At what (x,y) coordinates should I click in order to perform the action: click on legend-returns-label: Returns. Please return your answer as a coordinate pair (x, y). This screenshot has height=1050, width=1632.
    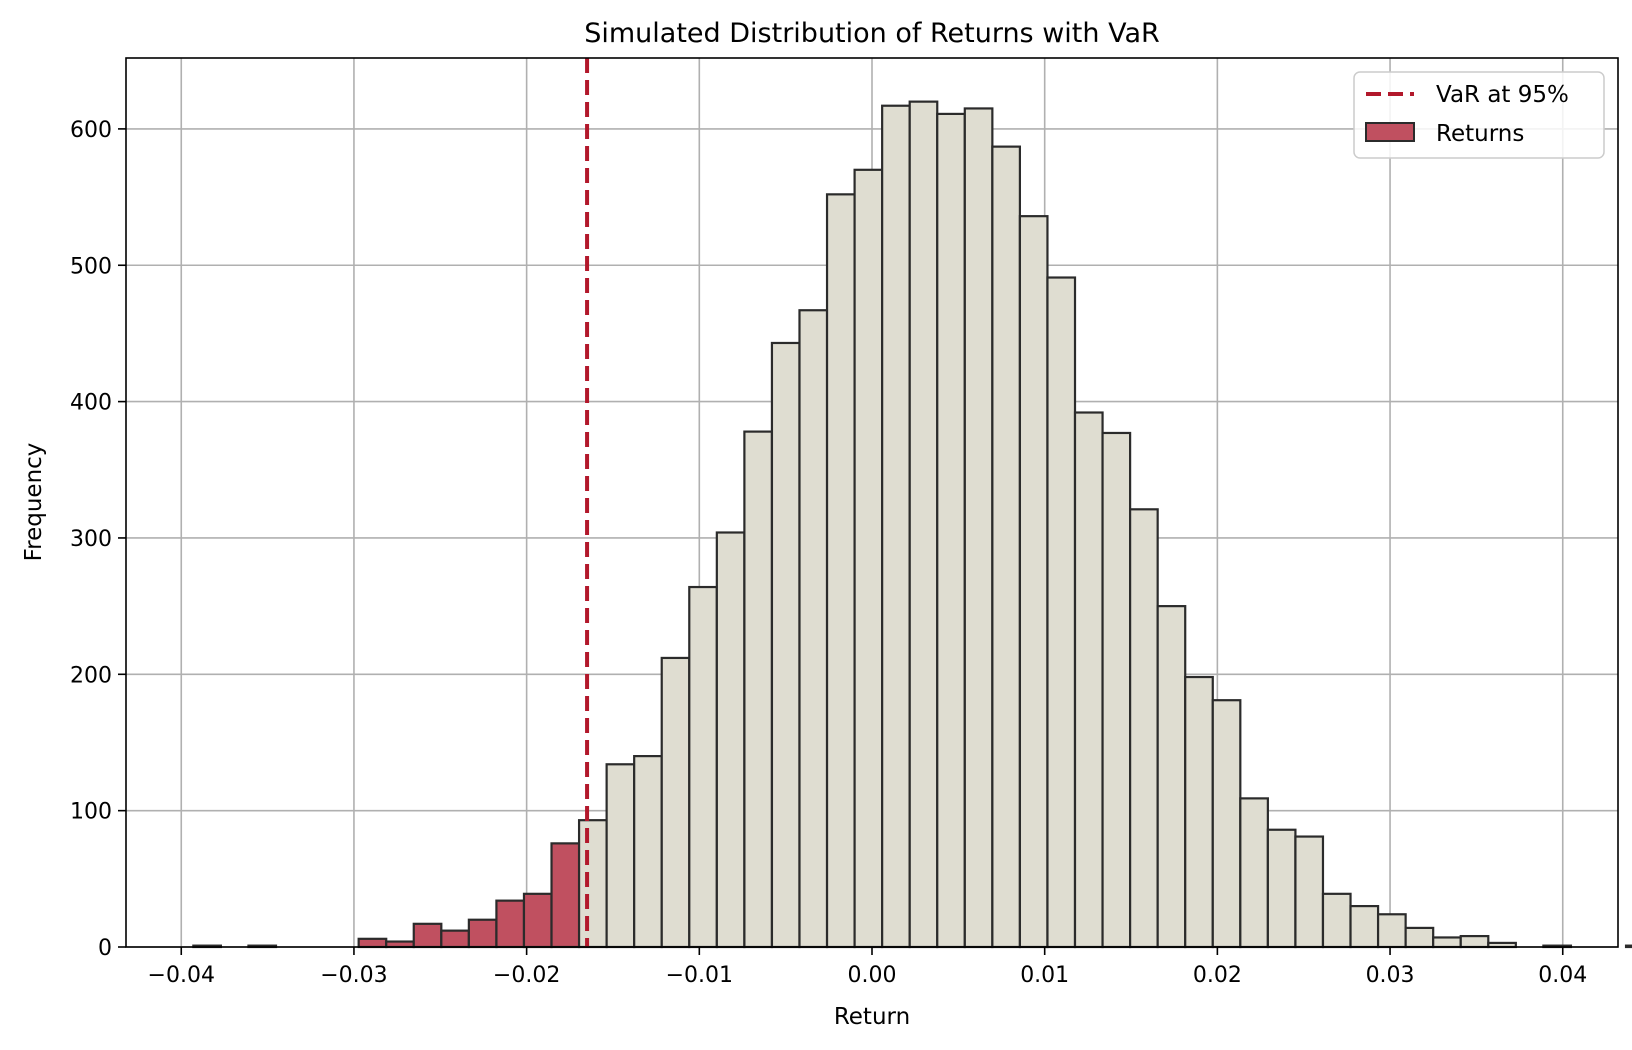
    Looking at the image, I should click on (1480, 134).